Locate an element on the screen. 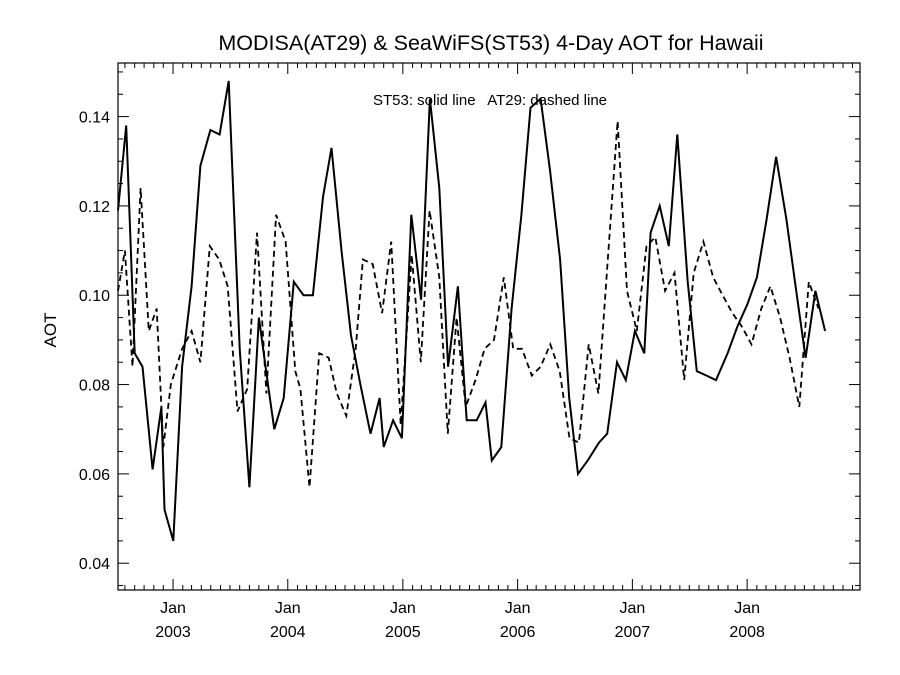 The width and height of the screenshot is (900, 675). x-tick-year-label: 2008 is located at coordinates (747, 632).